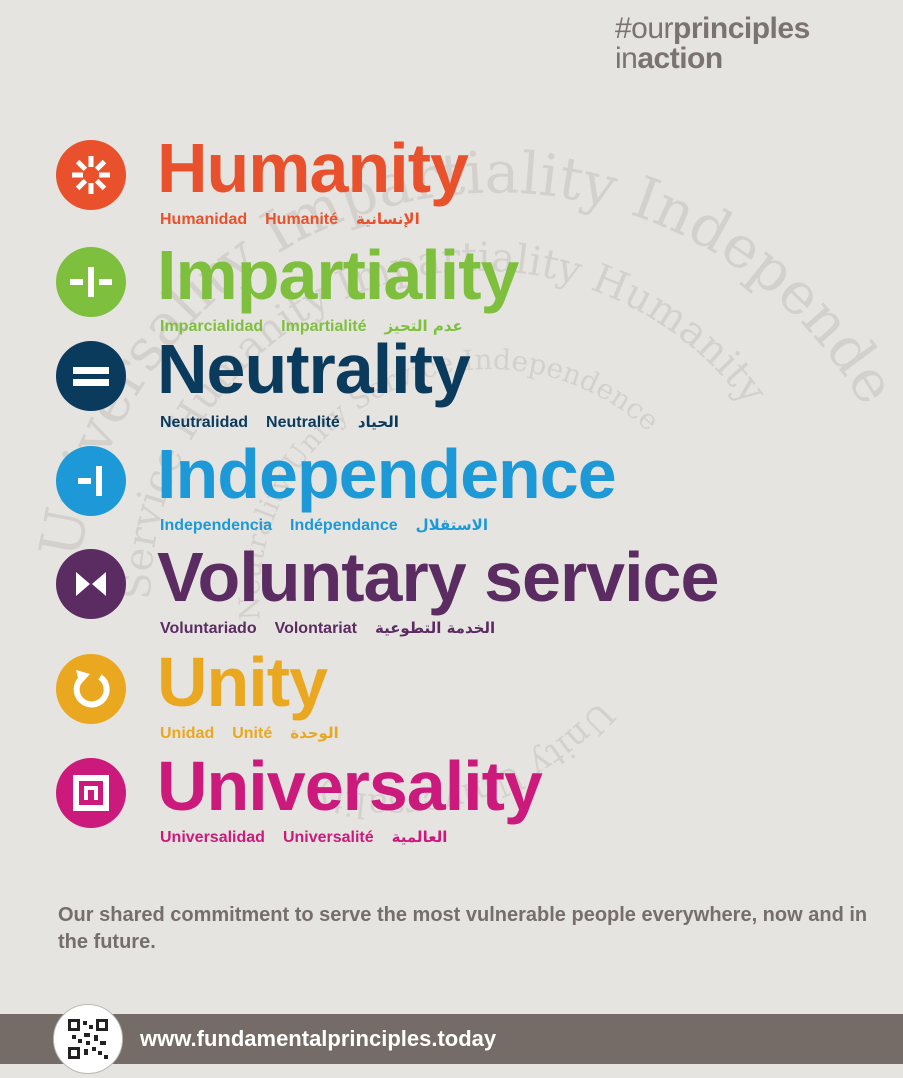 Image resolution: width=903 pixels, height=1078 pixels. What do you see at coordinates (626, 58) in the screenshot?
I see `hashtag-in: in` at bounding box center [626, 58].